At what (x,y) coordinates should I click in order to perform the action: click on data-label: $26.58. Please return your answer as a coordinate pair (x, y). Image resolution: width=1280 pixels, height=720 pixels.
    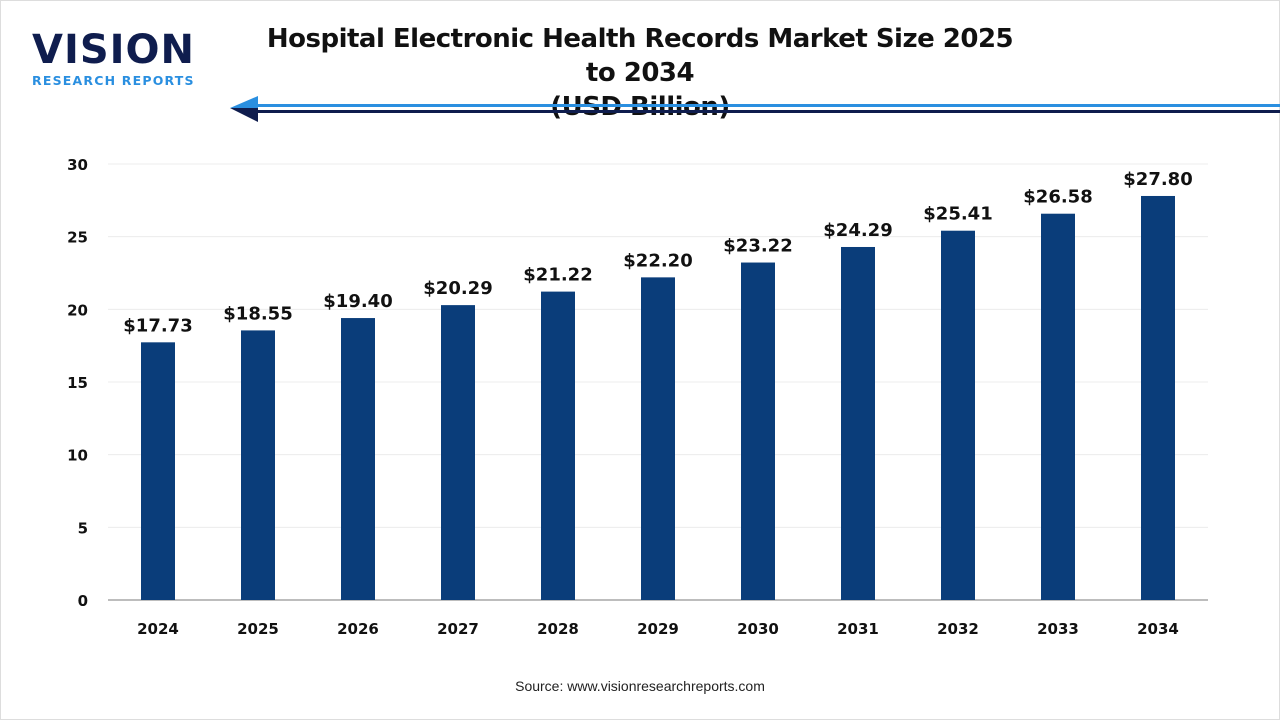
    Looking at the image, I should click on (1057, 197).